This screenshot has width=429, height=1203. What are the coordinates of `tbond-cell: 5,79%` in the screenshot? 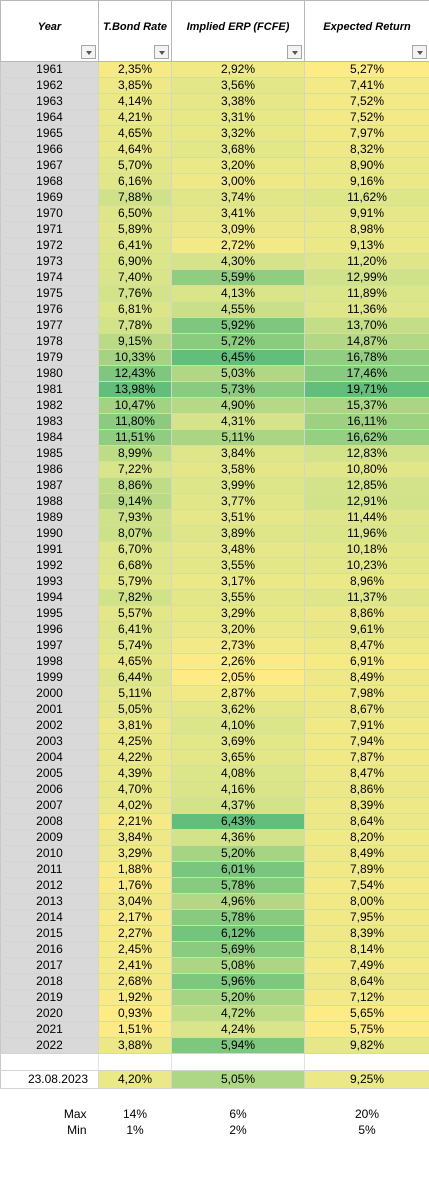 It's located at (135, 581).